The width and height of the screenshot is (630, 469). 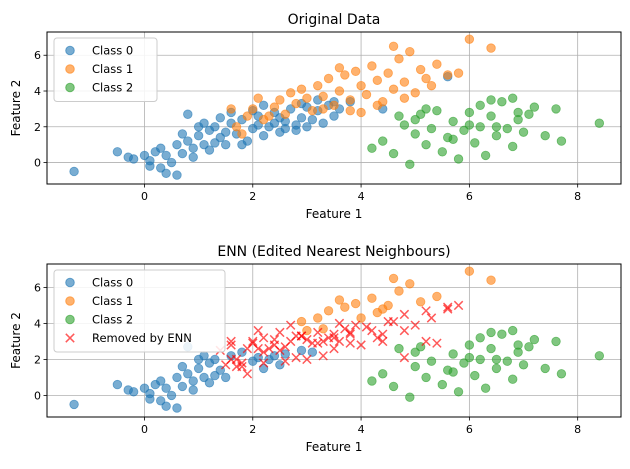 I want to click on legend: Class 0 Class 1 Class 2 Removed by ENN, so click(x=139, y=311).